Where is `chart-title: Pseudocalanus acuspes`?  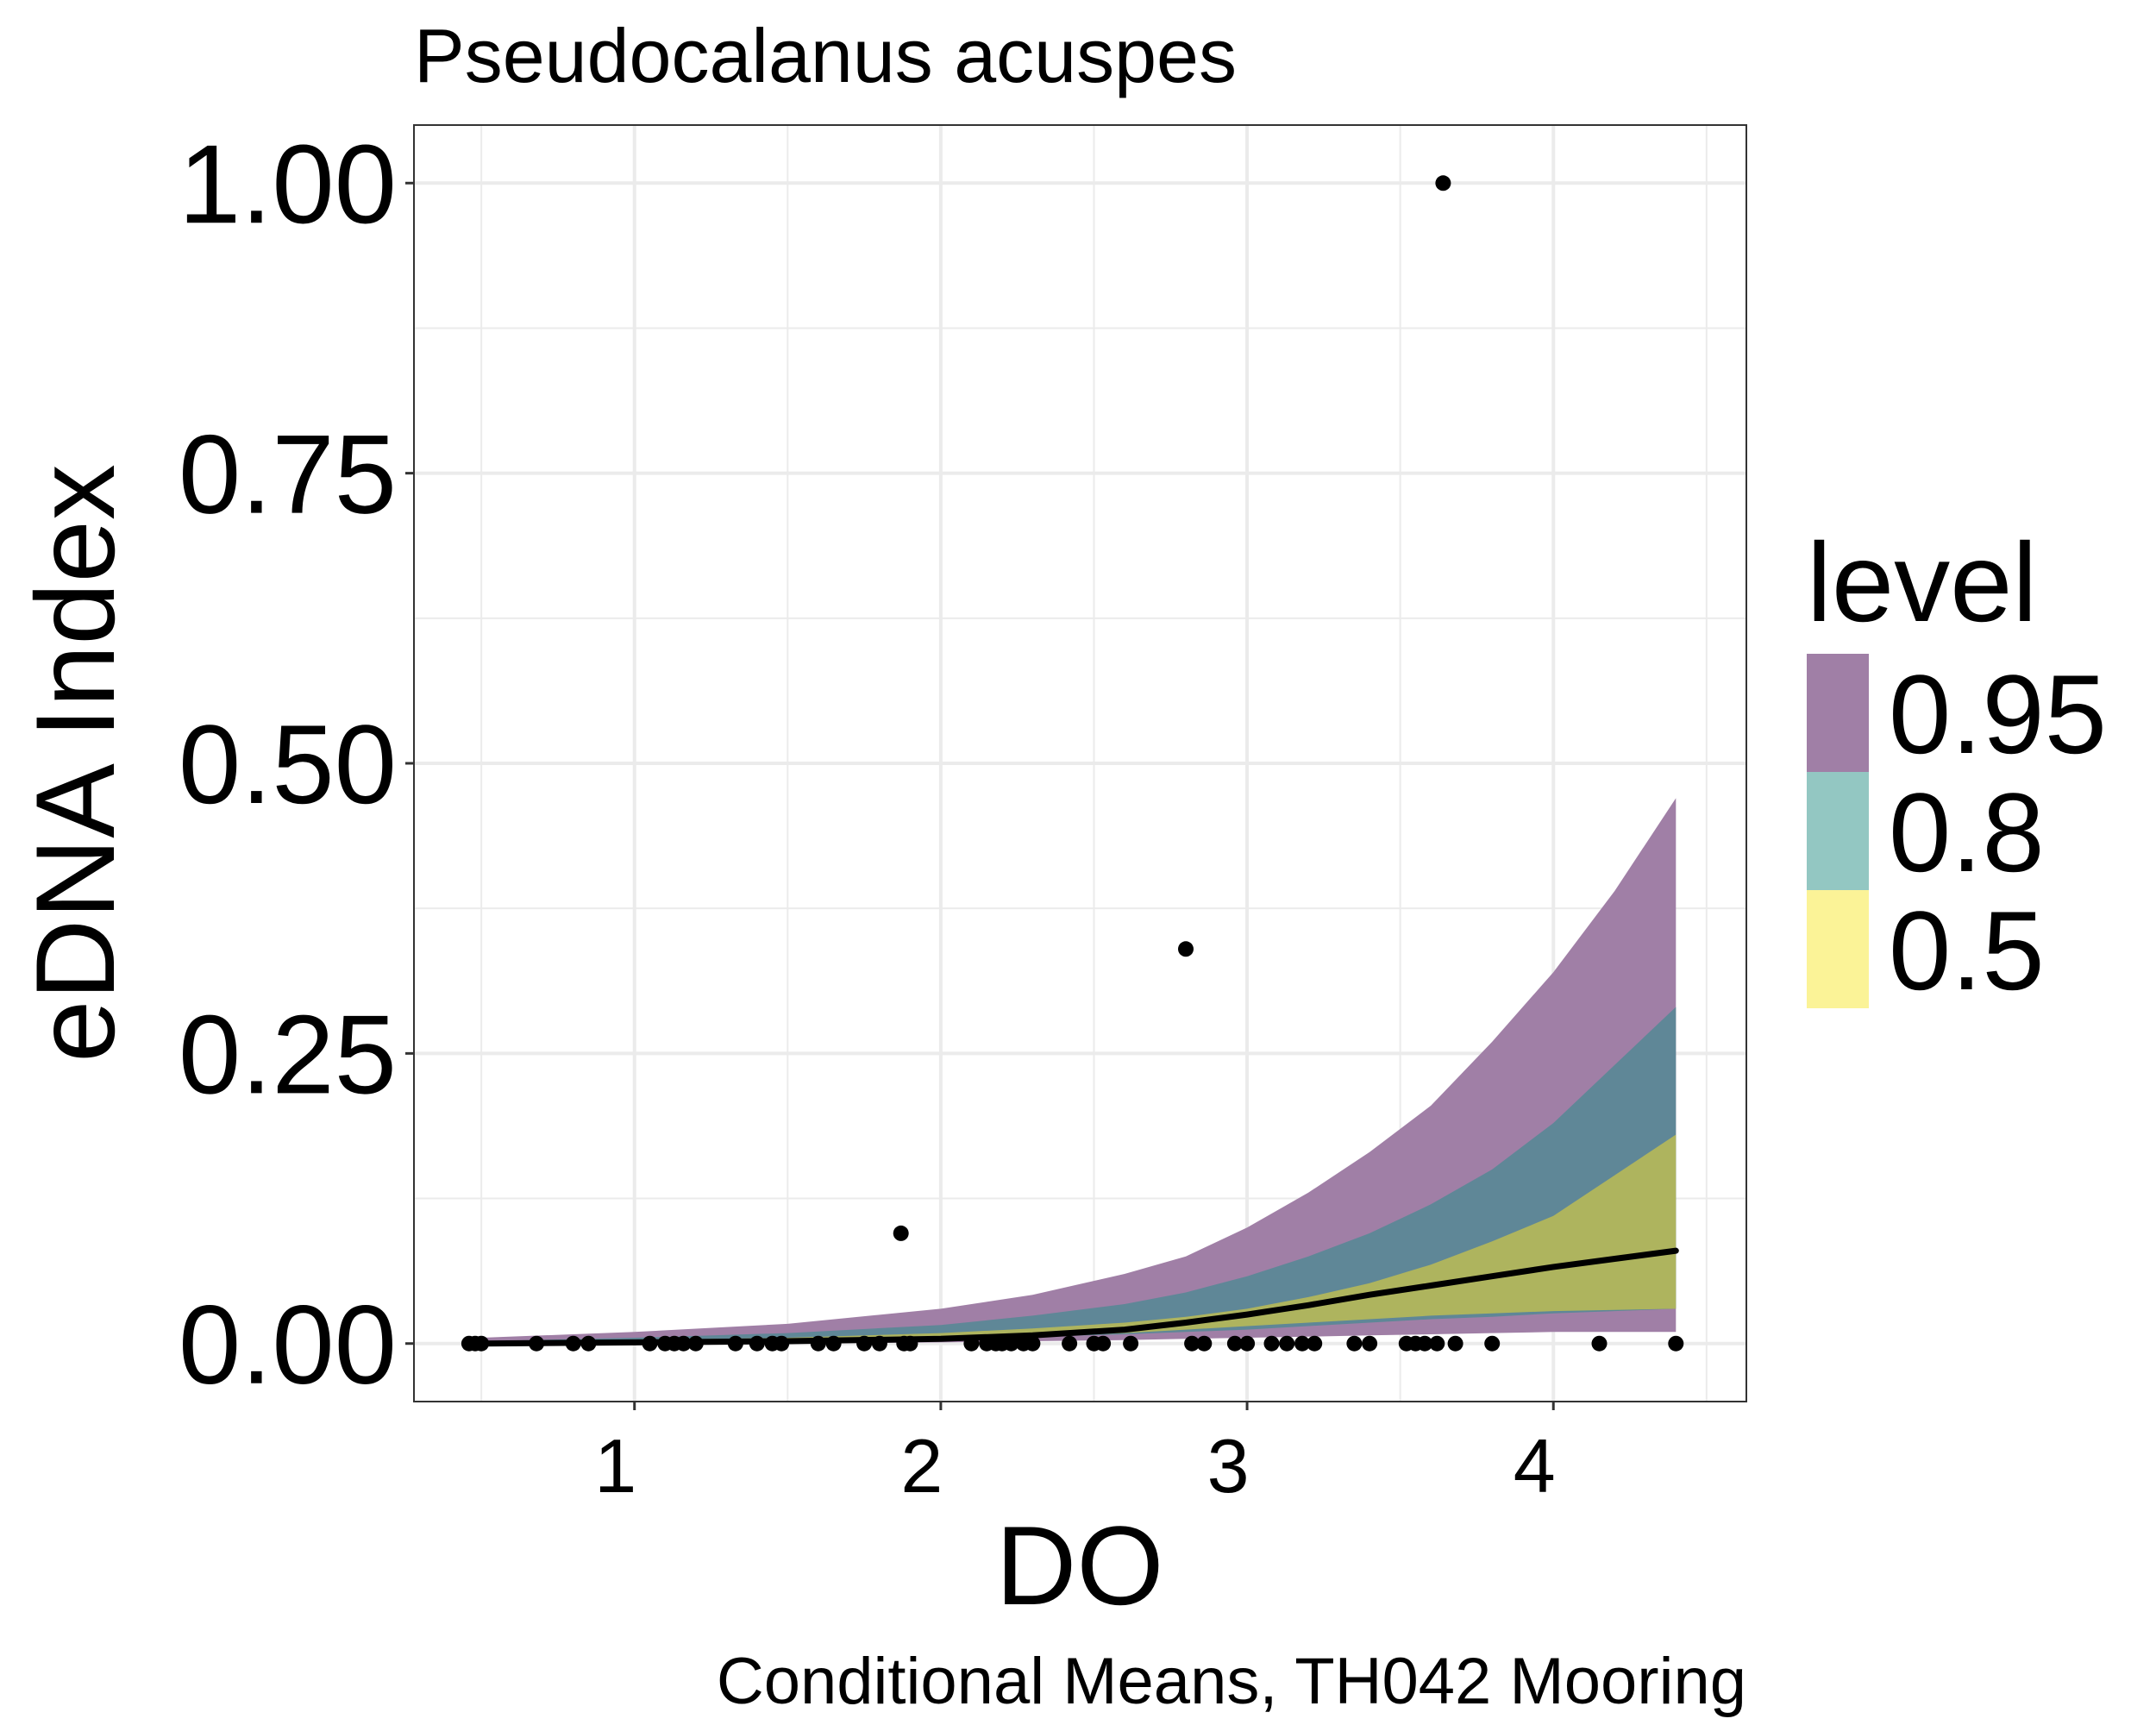
chart-title: Pseudocalanus acuspes is located at coordinates (825, 56).